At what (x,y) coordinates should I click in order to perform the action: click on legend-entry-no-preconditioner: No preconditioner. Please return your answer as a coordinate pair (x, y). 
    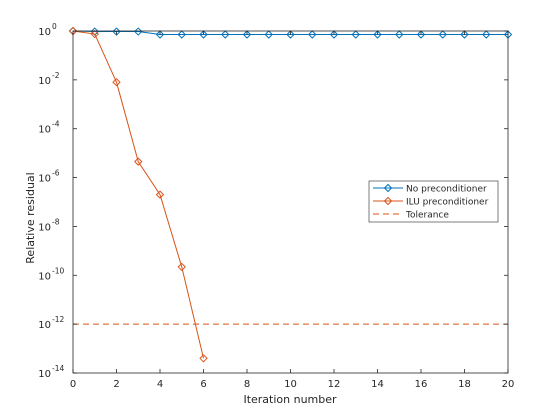
    Looking at the image, I should click on (430, 189).